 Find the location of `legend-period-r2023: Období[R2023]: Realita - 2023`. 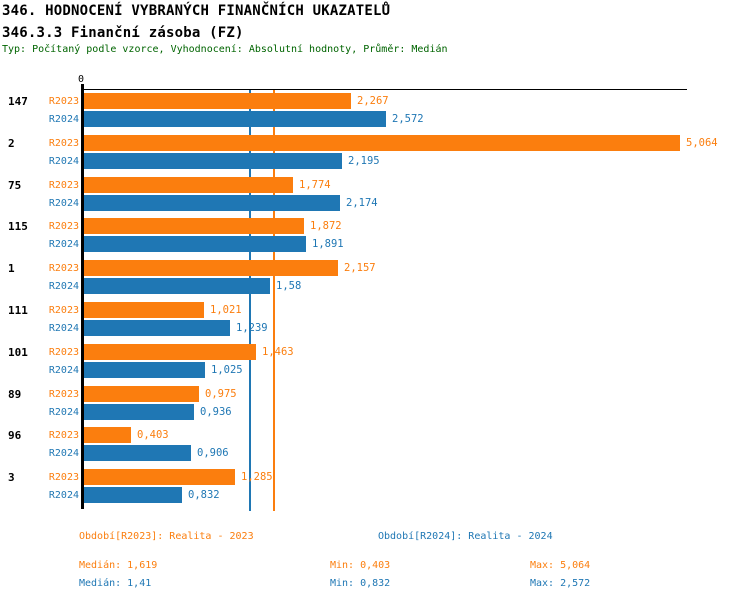

legend-period-r2023: Období[R2023]: Realita - 2023 is located at coordinates (166, 536).